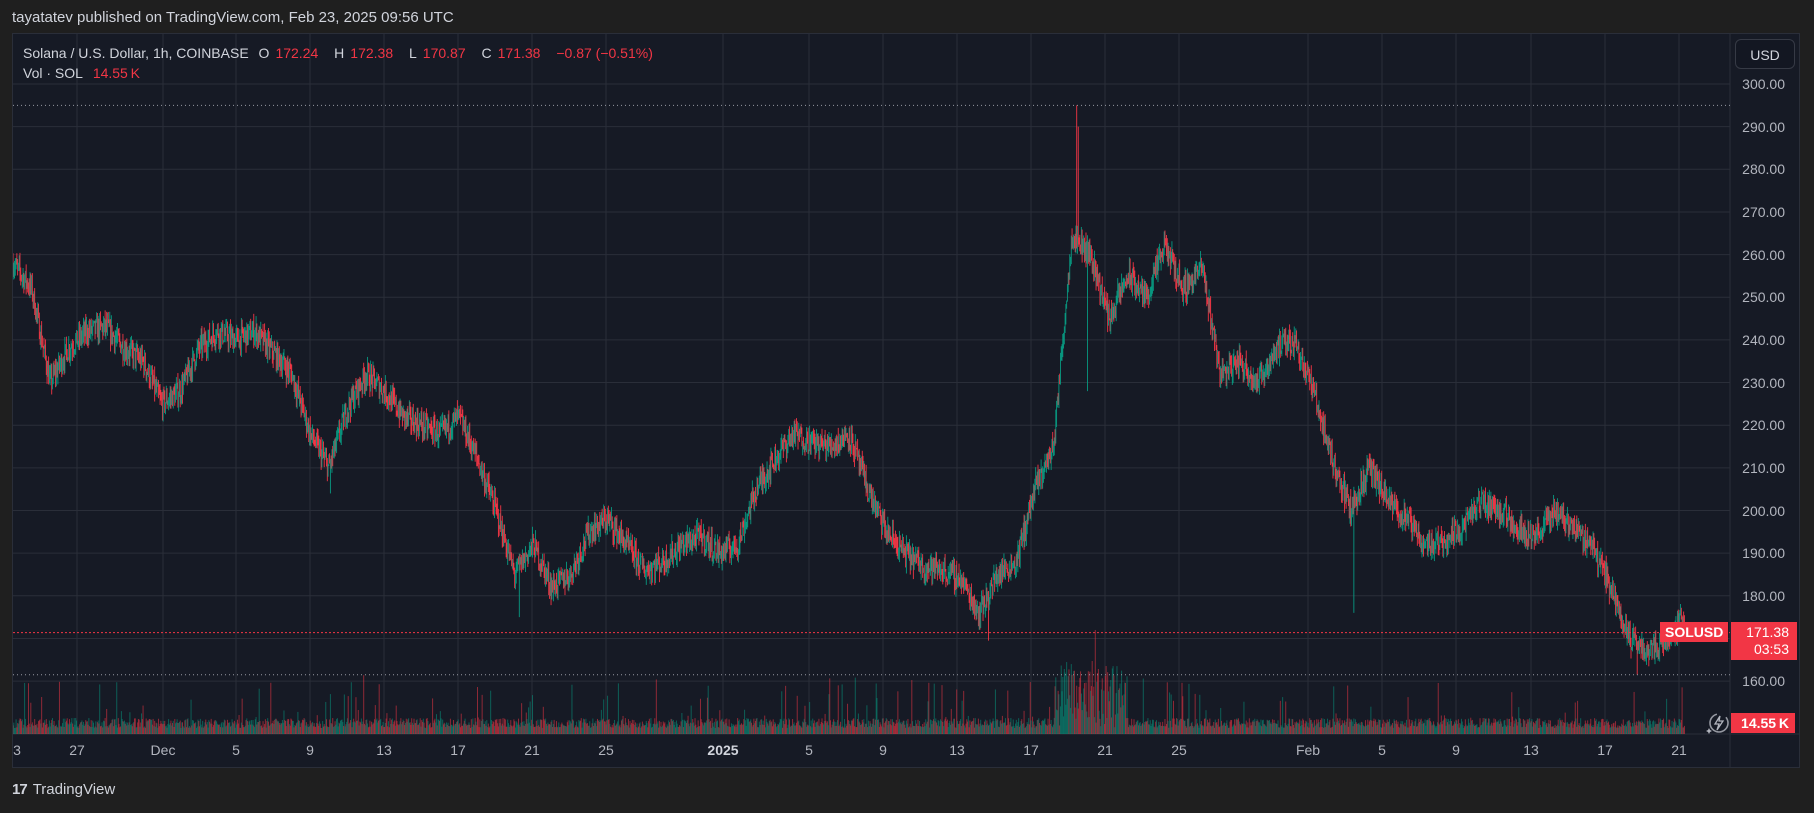 This screenshot has height=813, width=1814. I want to click on price-tick-label: 160.00, so click(1763, 681).